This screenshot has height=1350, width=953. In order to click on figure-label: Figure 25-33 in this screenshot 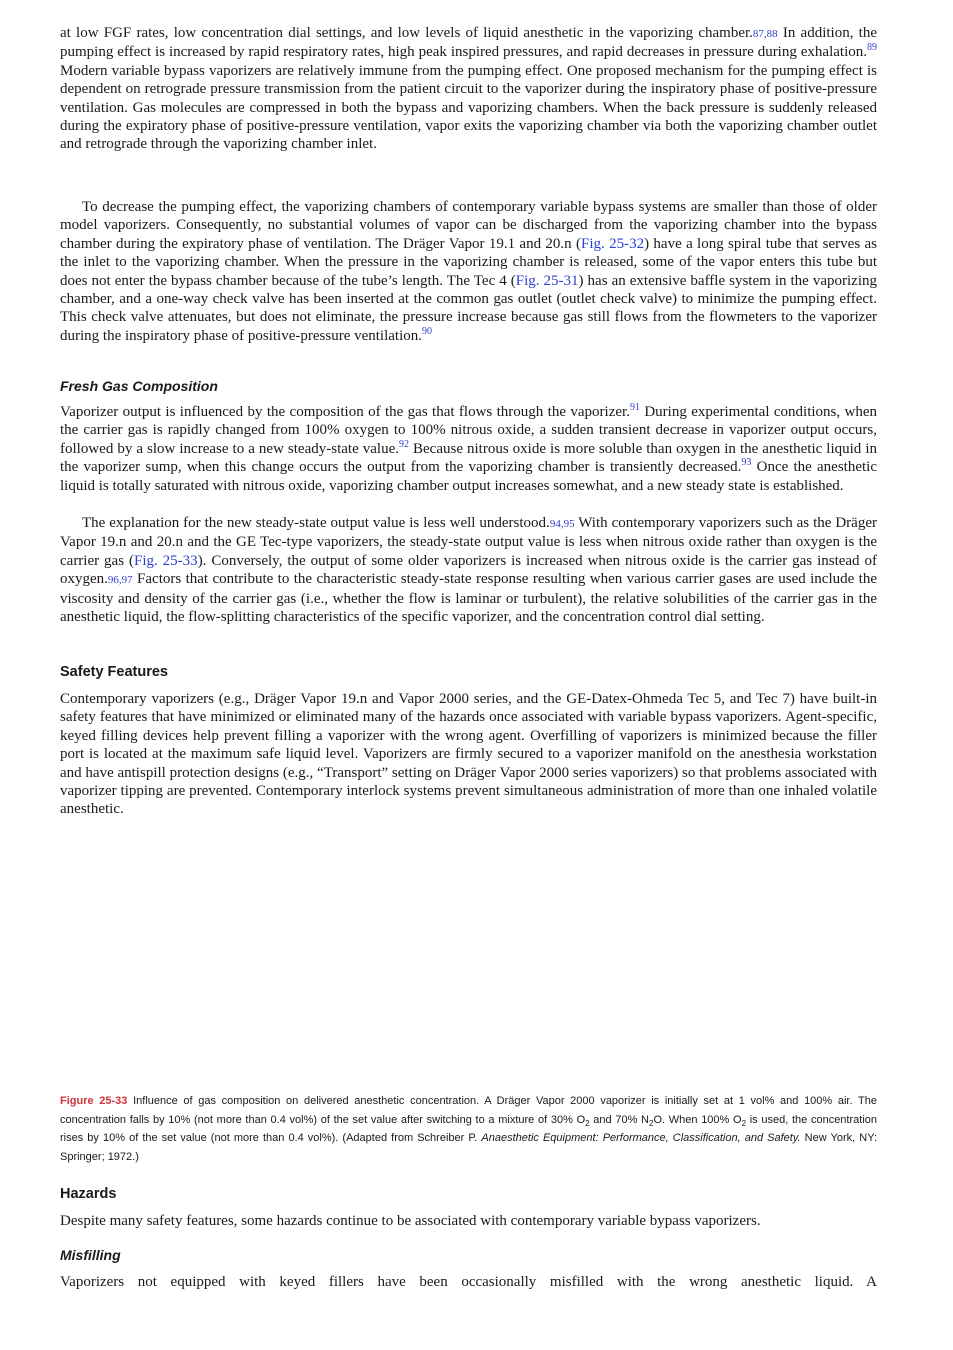, I will do `click(94, 1101)`.